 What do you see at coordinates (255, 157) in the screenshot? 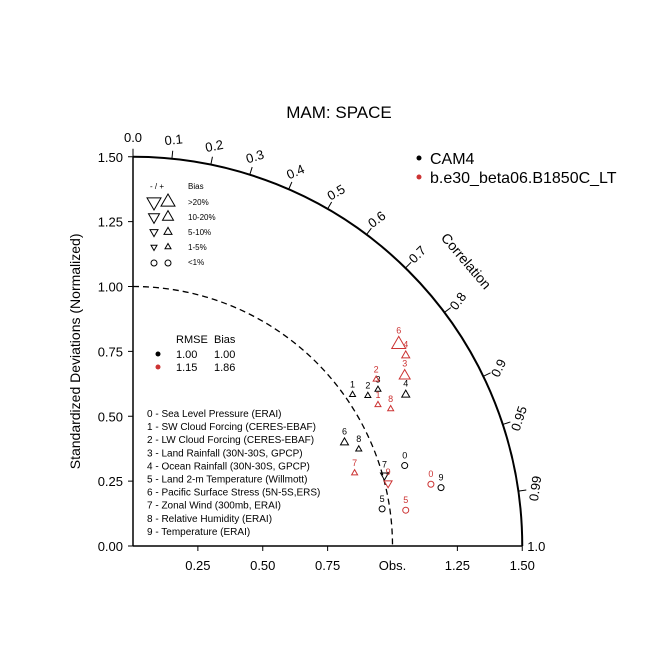
I see `correlation-tick-label: 0.3` at bounding box center [255, 157].